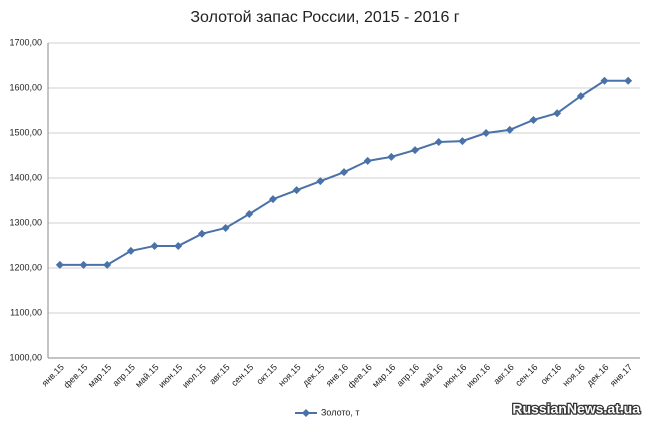  I want to click on x-tick-label: авг.16, so click(503, 374).